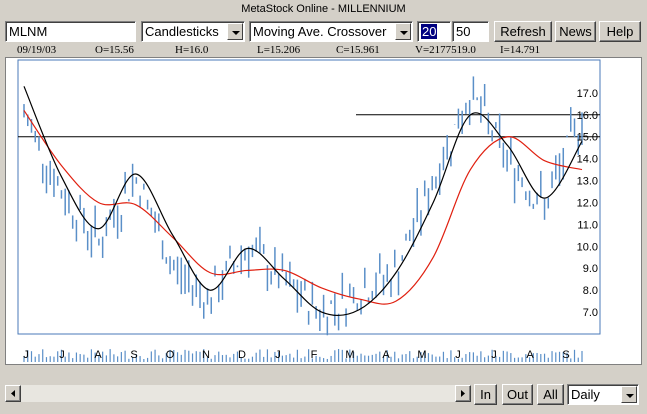  Describe the element at coordinates (429, 31) in the screenshot. I see `param1-value: 20` at that location.